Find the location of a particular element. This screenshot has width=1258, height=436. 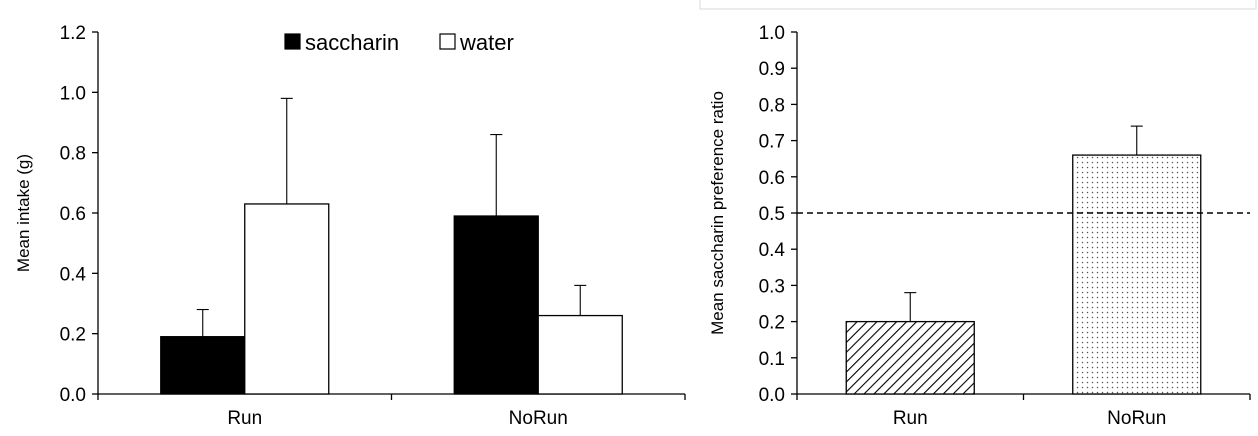

frame-edge is located at coordinates (978, 5).